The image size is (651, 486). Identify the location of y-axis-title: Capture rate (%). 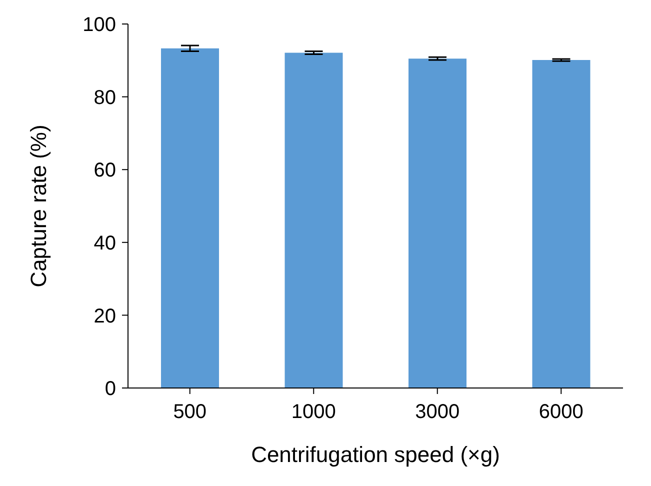
(38, 206).